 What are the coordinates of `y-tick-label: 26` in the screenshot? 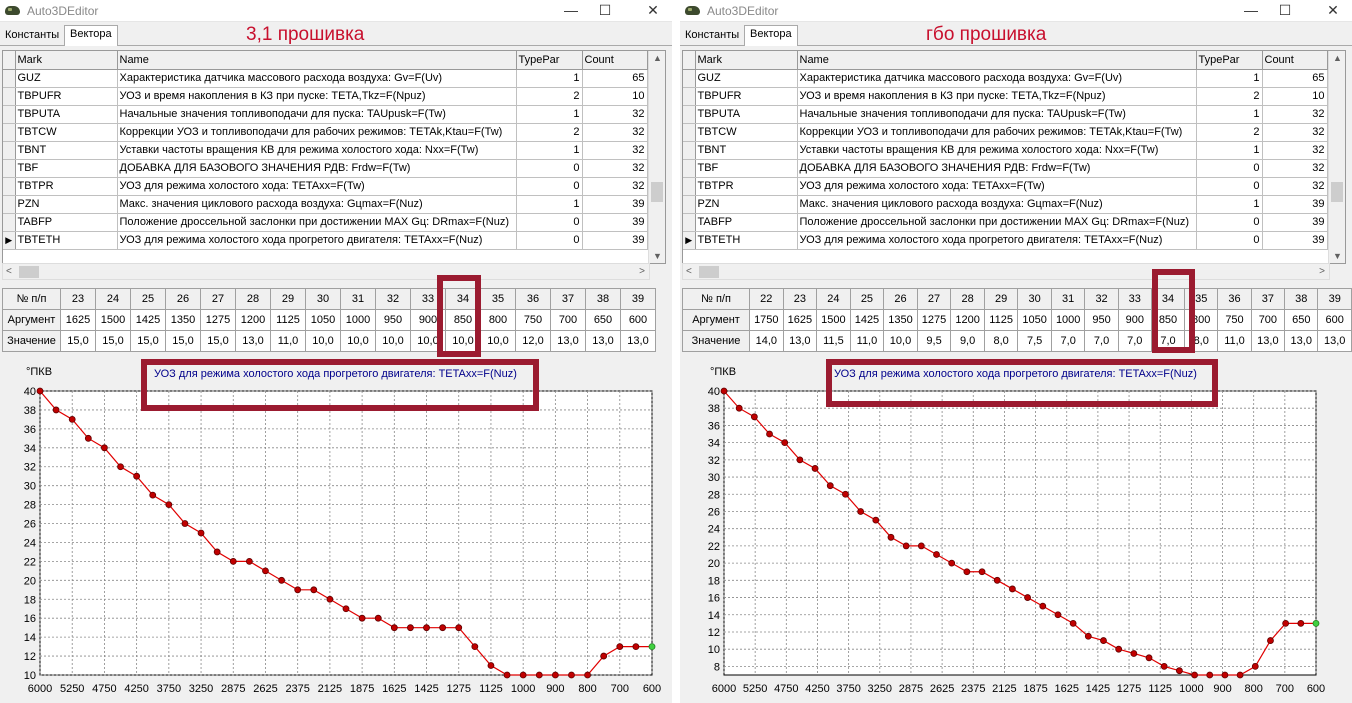 It's located at (714, 512).